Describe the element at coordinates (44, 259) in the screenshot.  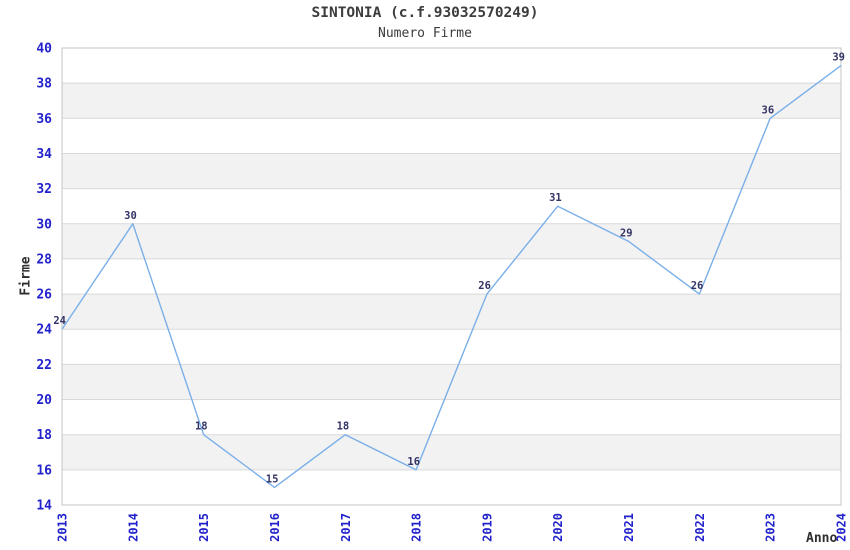
I see `y-tick-label: 28` at that location.